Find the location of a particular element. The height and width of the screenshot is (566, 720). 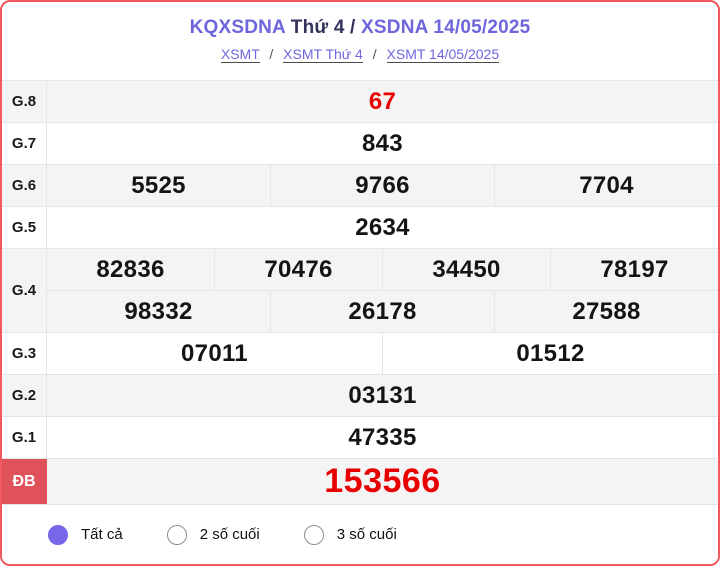

filter-option-all-label: Tất cả is located at coordinates (102, 534).